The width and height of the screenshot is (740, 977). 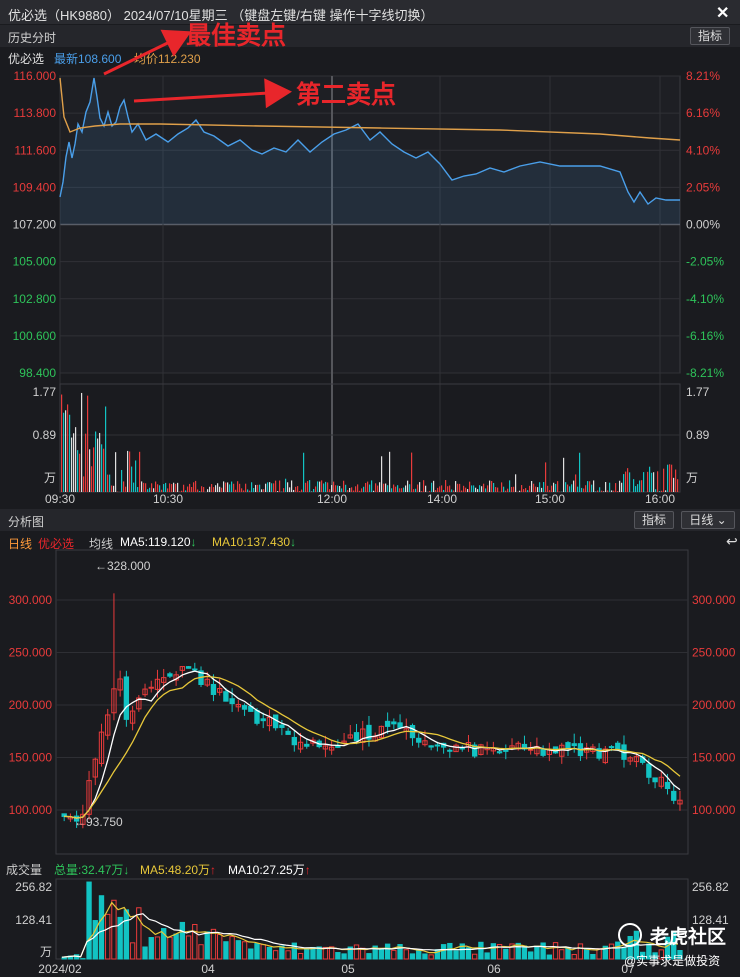 What do you see at coordinates (91, 869) in the screenshot?
I see `volume-total: 总量:32.47万↓` at bounding box center [91, 869].